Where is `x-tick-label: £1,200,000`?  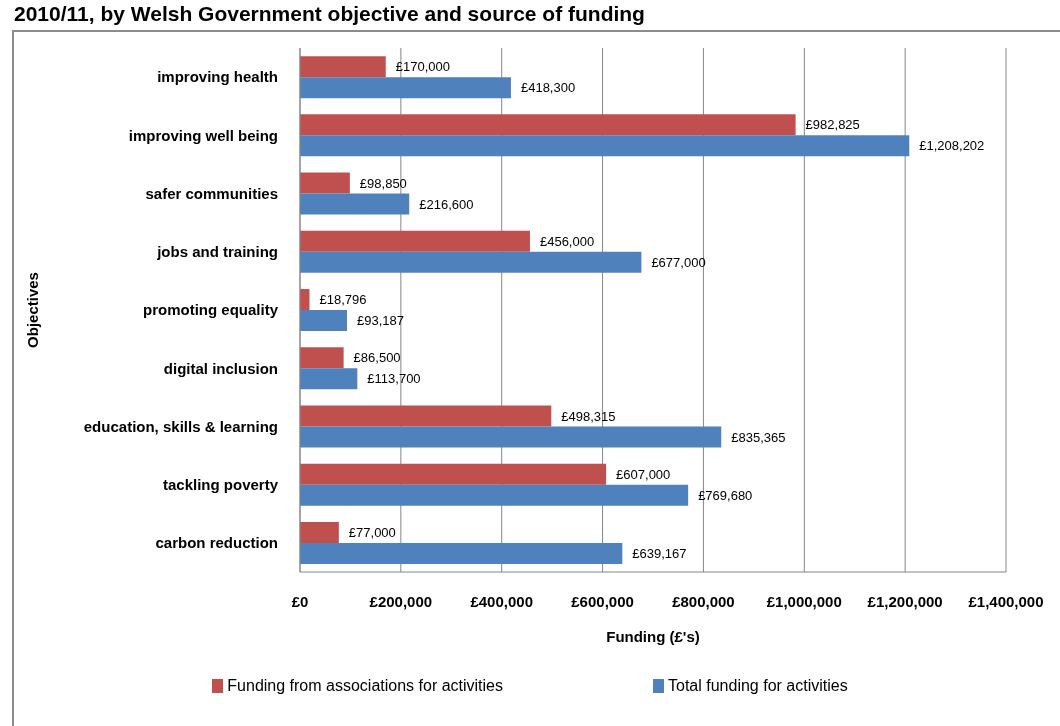
x-tick-label: £1,200,000 is located at coordinates (905, 601).